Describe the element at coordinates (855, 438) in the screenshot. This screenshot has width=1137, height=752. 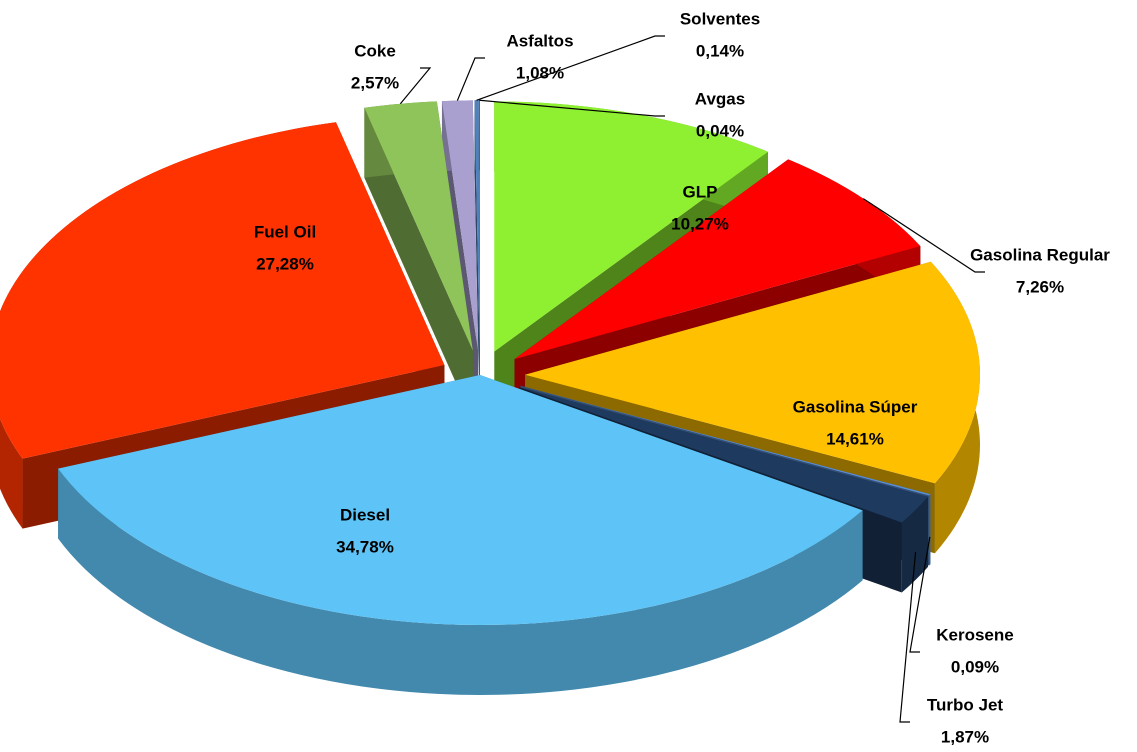
I see `value-label: 14,61%` at that location.